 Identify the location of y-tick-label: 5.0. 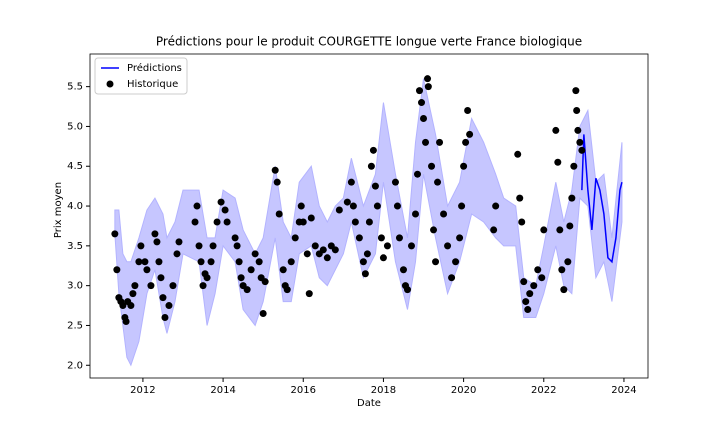
(75, 126).